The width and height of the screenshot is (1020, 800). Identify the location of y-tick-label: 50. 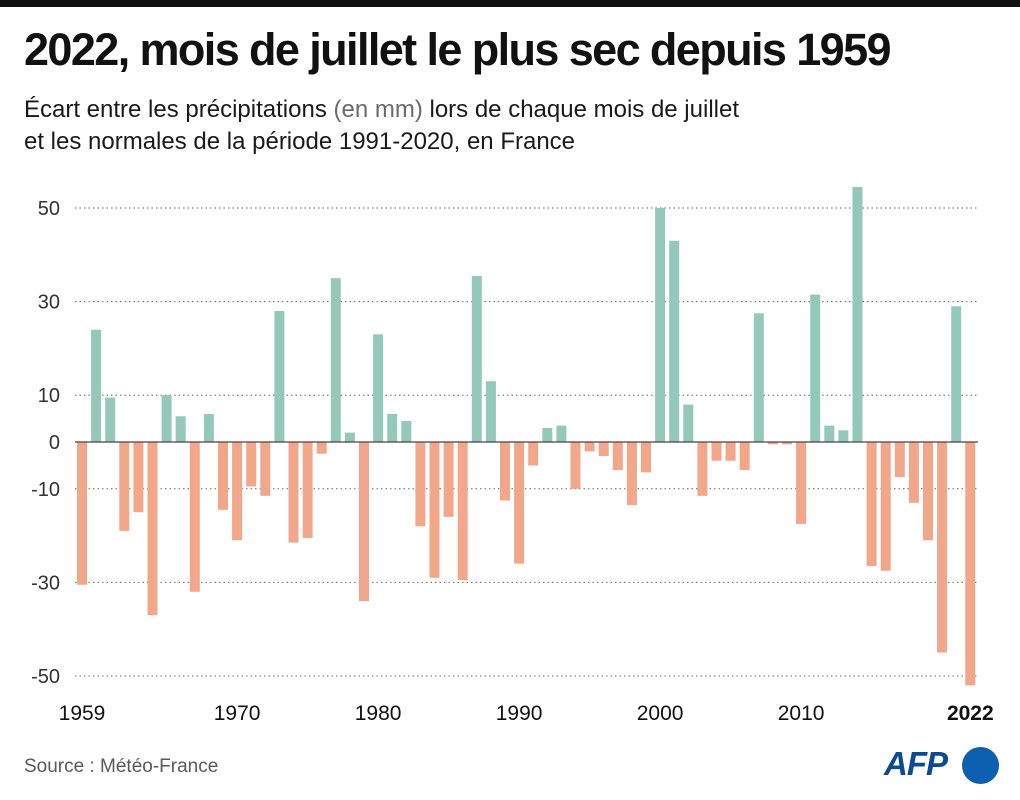
(49, 209).